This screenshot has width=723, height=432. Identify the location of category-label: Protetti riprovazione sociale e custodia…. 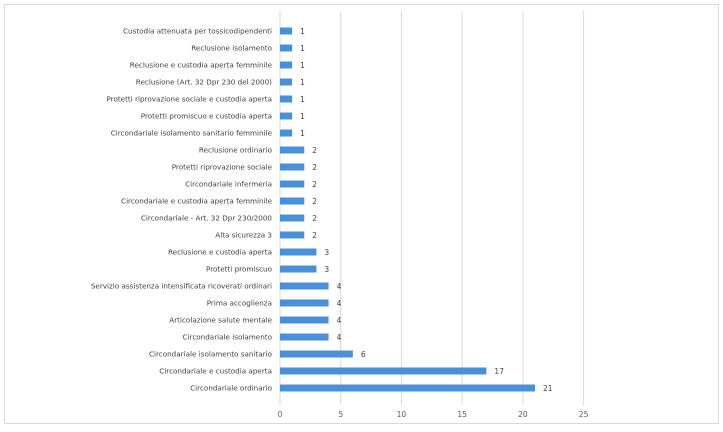
(189, 99).